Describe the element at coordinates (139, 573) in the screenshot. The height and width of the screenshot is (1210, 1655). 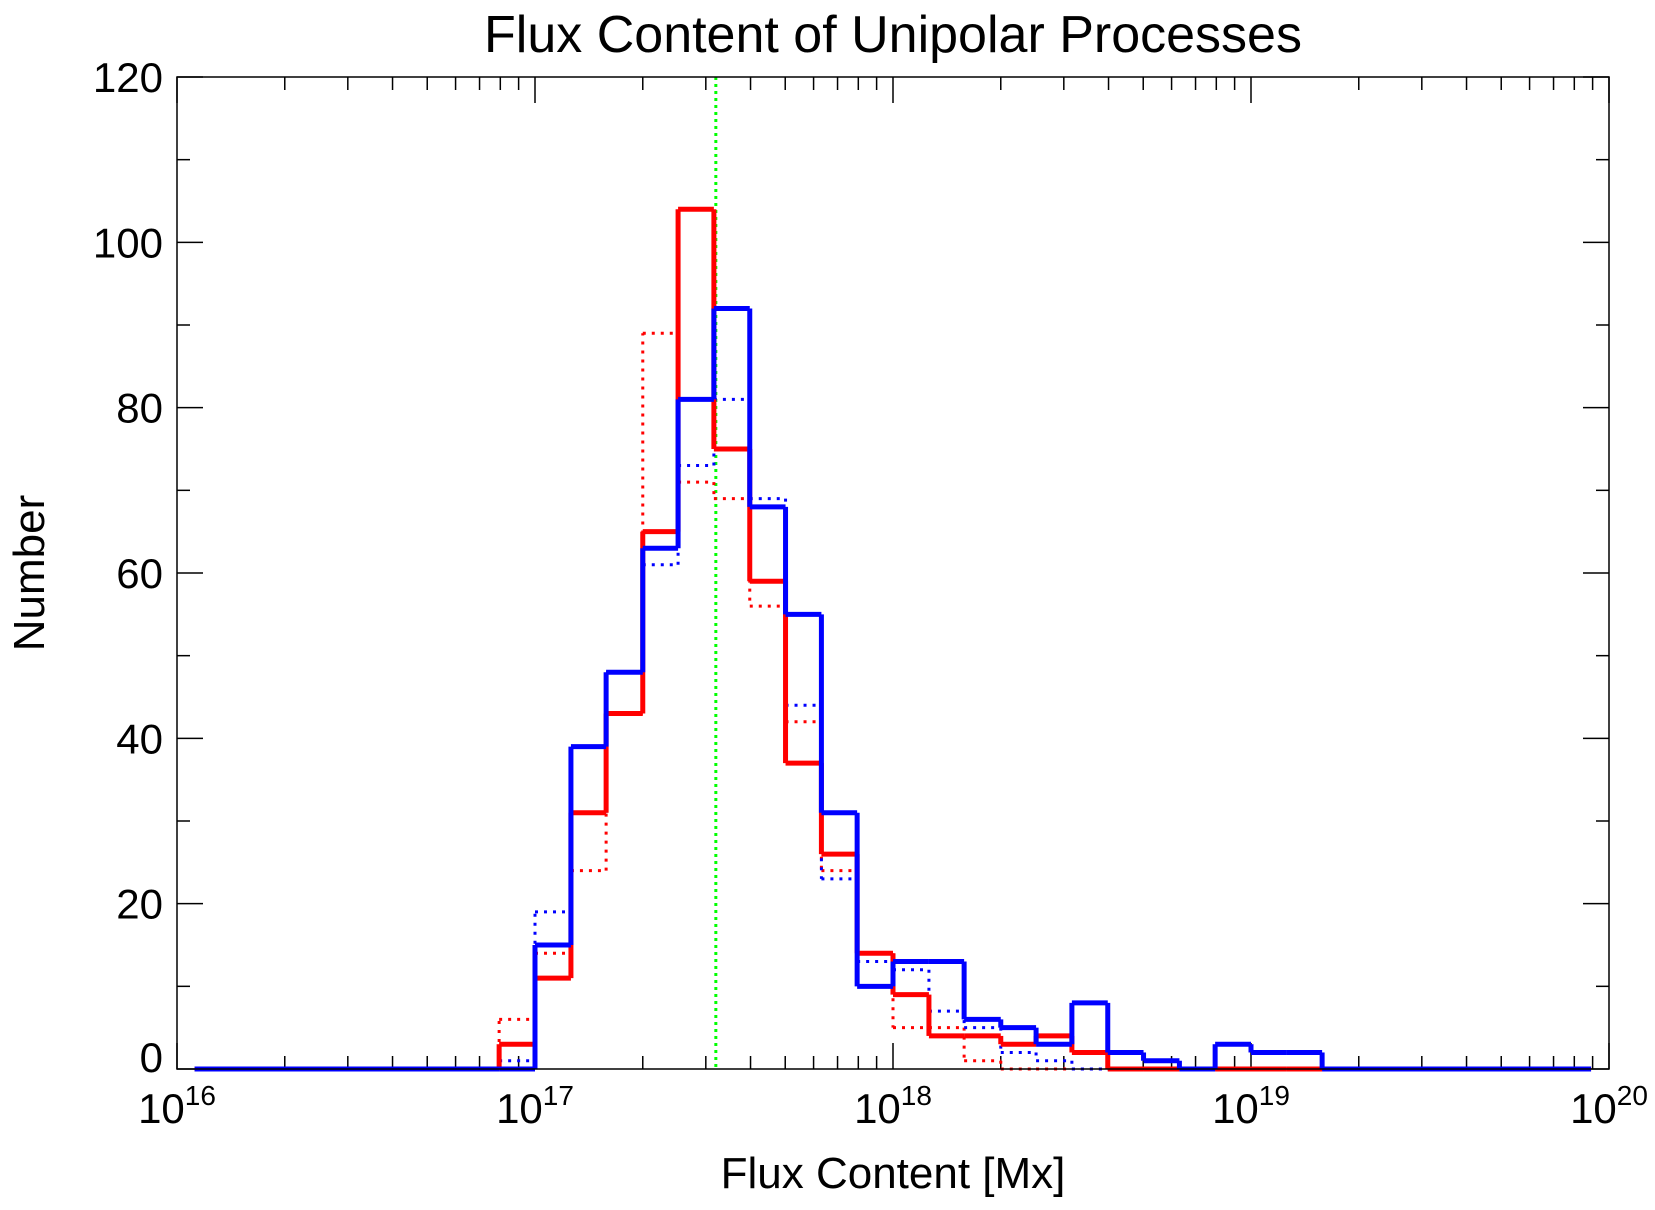
I see `y-tick-label: 60` at that location.